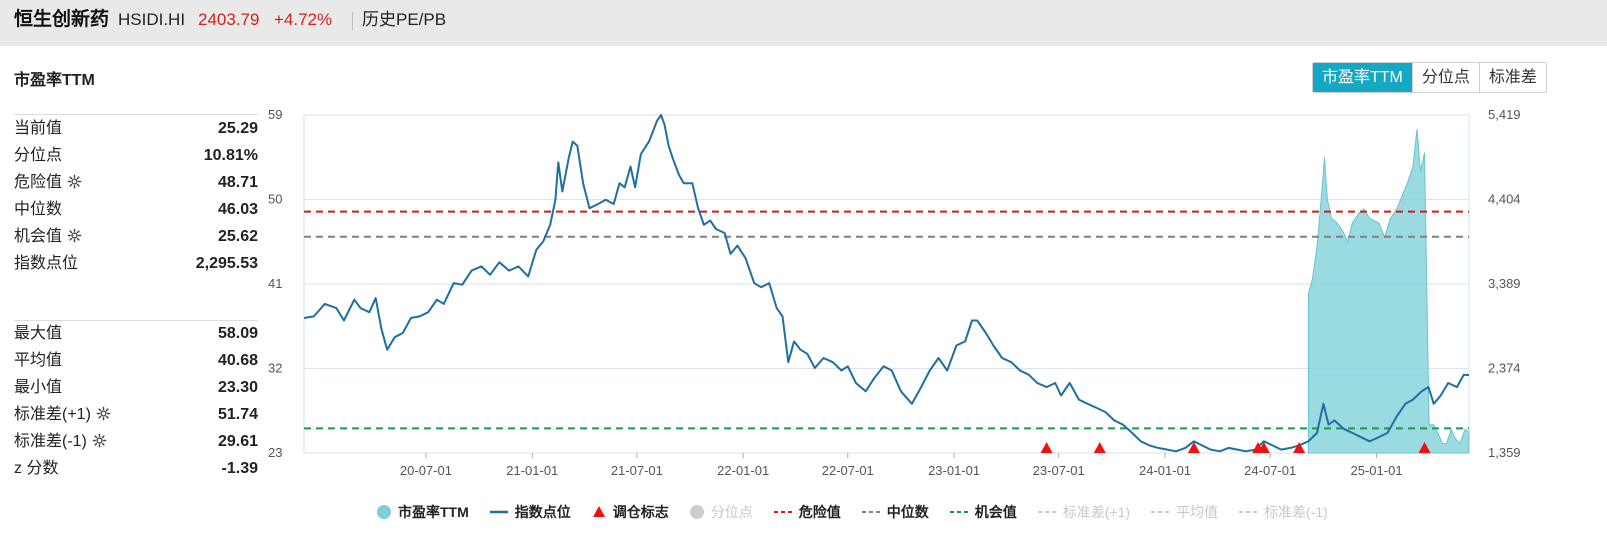 The width and height of the screenshot is (1607, 547). I want to click on stat-value: 46.03, so click(237, 209).